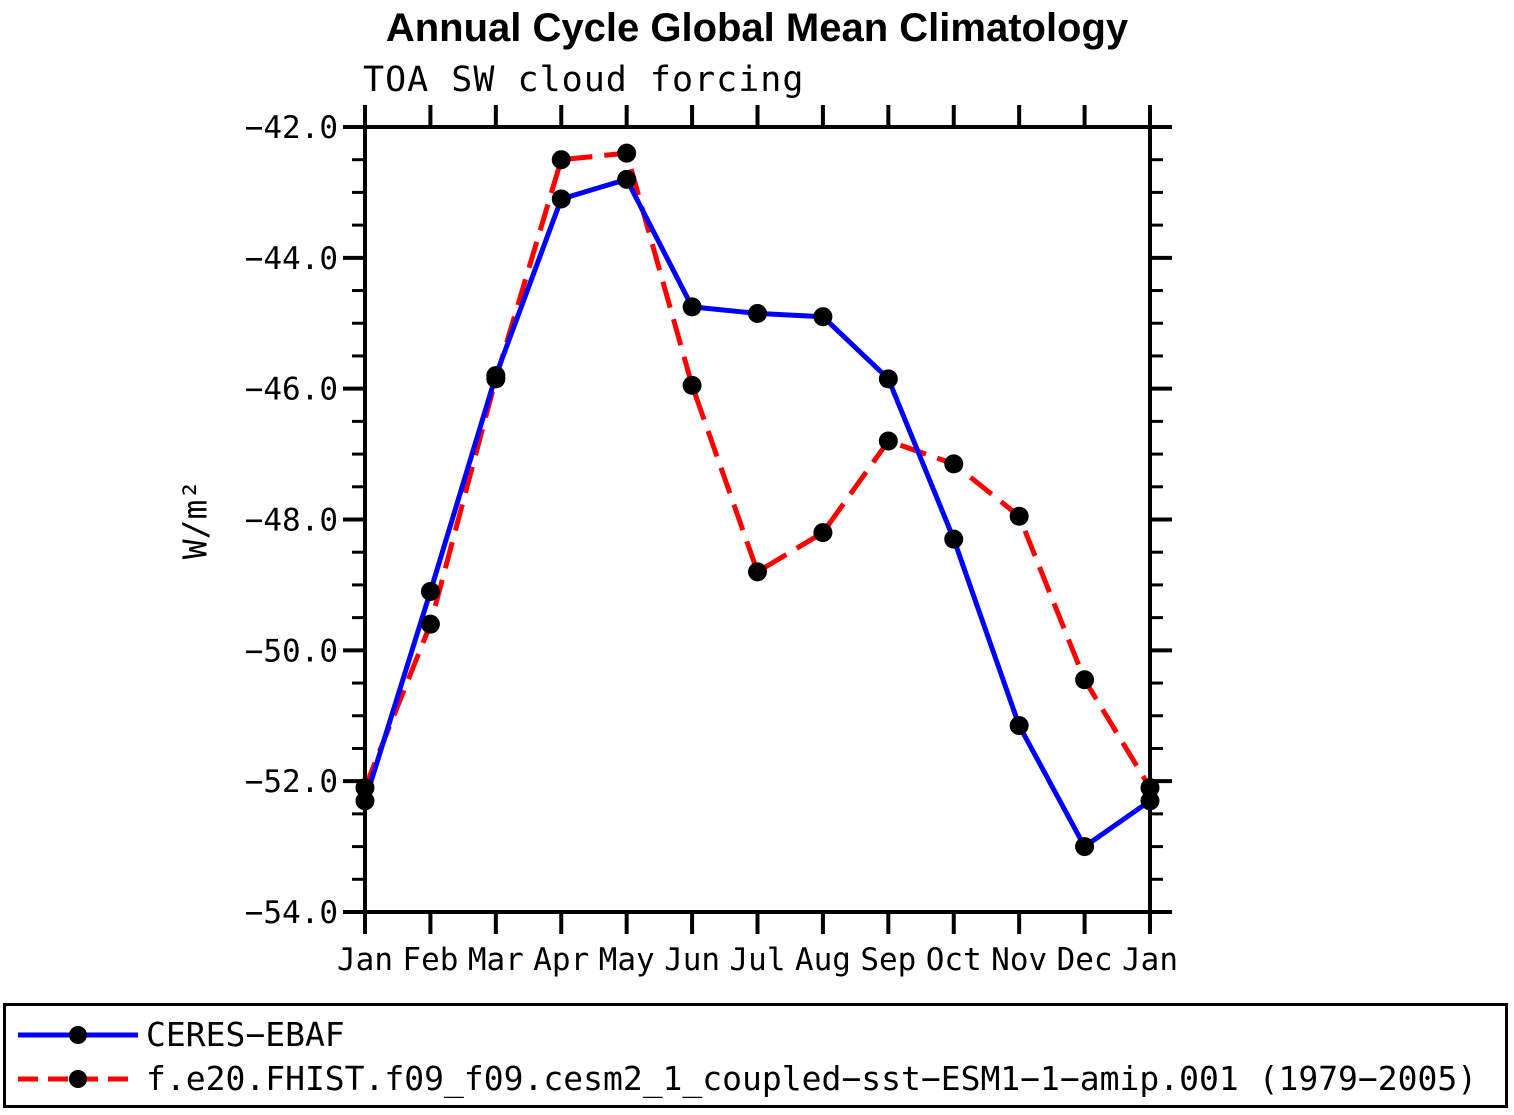 The height and width of the screenshot is (1115, 1514). Describe the element at coordinates (245, 1034) in the screenshot. I see `legend-label-obs: CERES−EBAF` at that location.